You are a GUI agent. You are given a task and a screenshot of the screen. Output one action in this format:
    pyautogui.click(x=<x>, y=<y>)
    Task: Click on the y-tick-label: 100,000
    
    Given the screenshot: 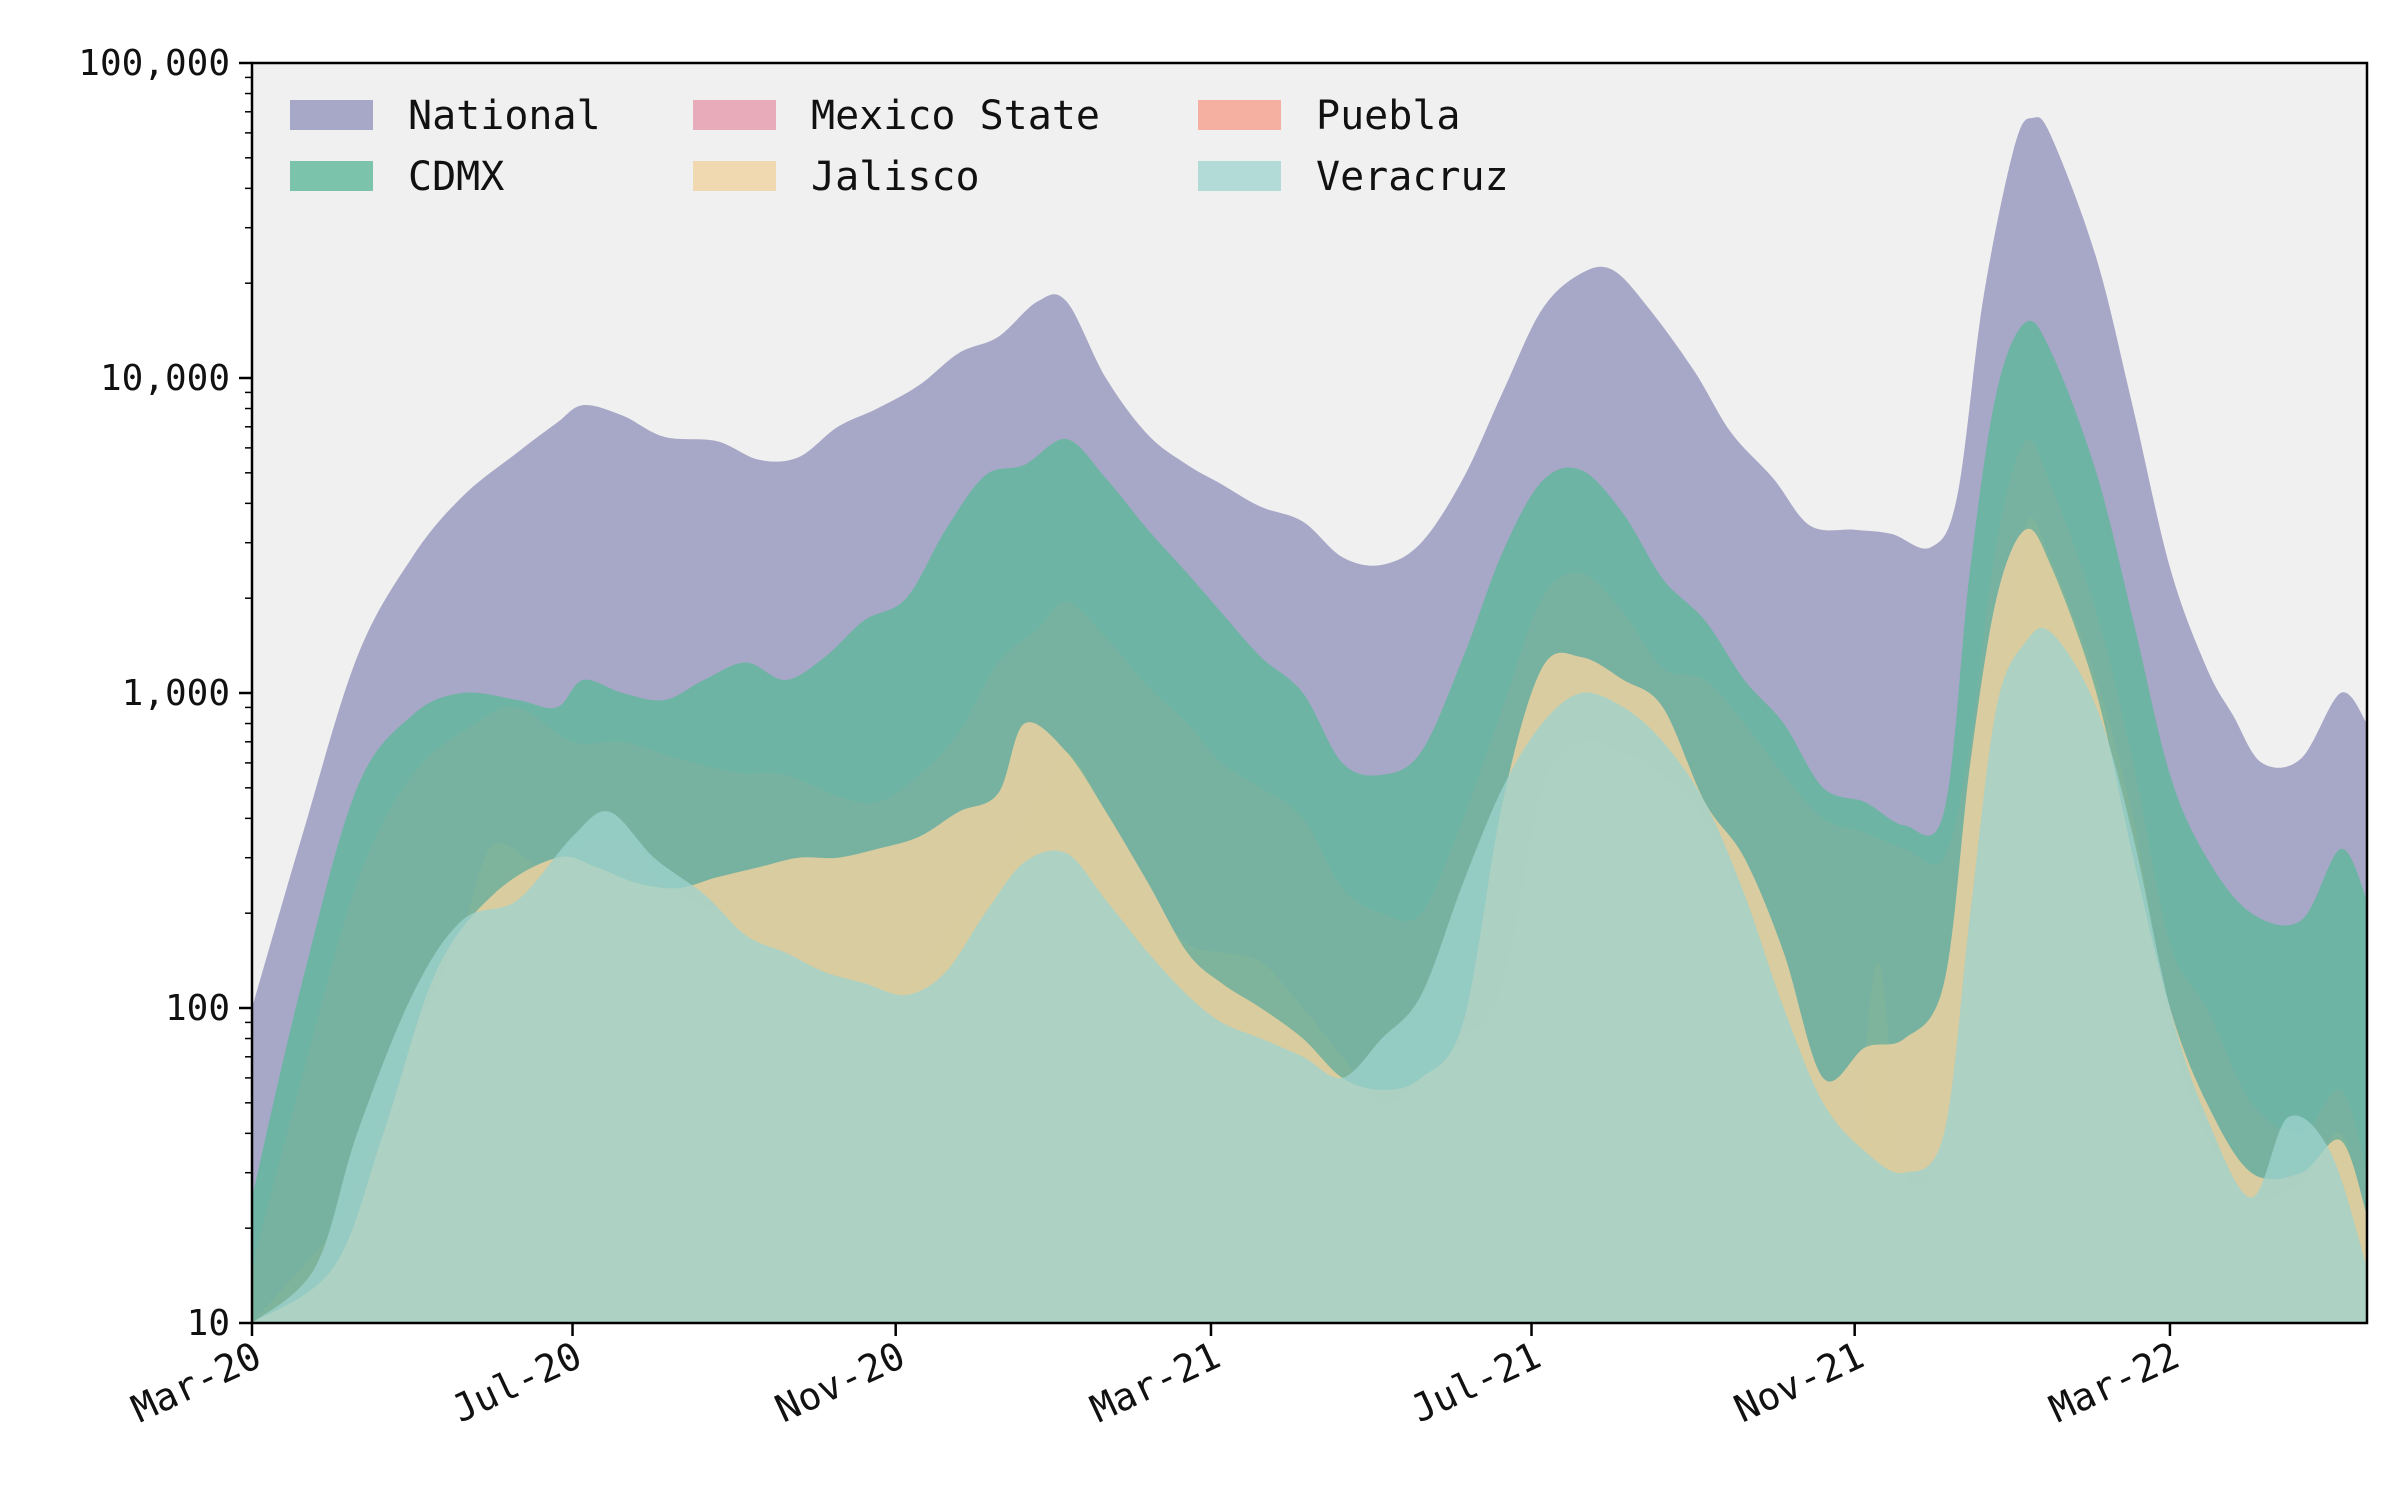 What is the action you would take?
    pyautogui.click(x=154, y=63)
    